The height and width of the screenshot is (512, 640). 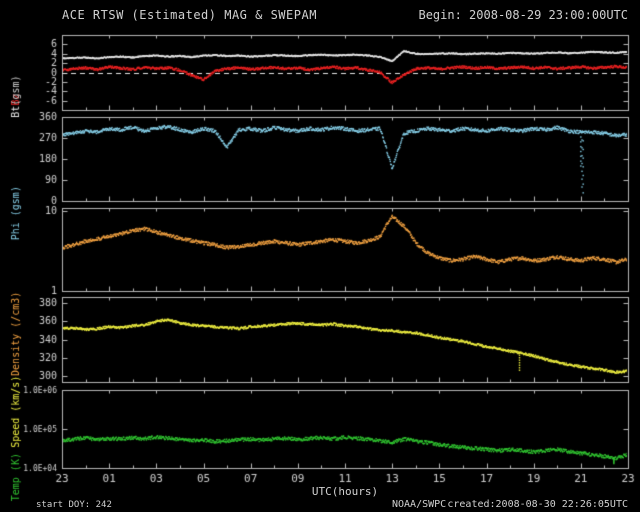 What do you see at coordinates (189, 15) in the screenshot?
I see `plot-title: ACE RTSW (Estimated) MAG & SWEPAM` at bounding box center [189, 15].